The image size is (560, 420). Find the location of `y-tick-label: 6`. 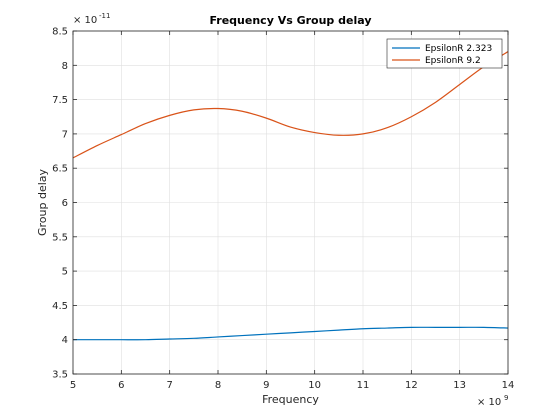

y-tick-label: 6 is located at coordinates (65, 203).